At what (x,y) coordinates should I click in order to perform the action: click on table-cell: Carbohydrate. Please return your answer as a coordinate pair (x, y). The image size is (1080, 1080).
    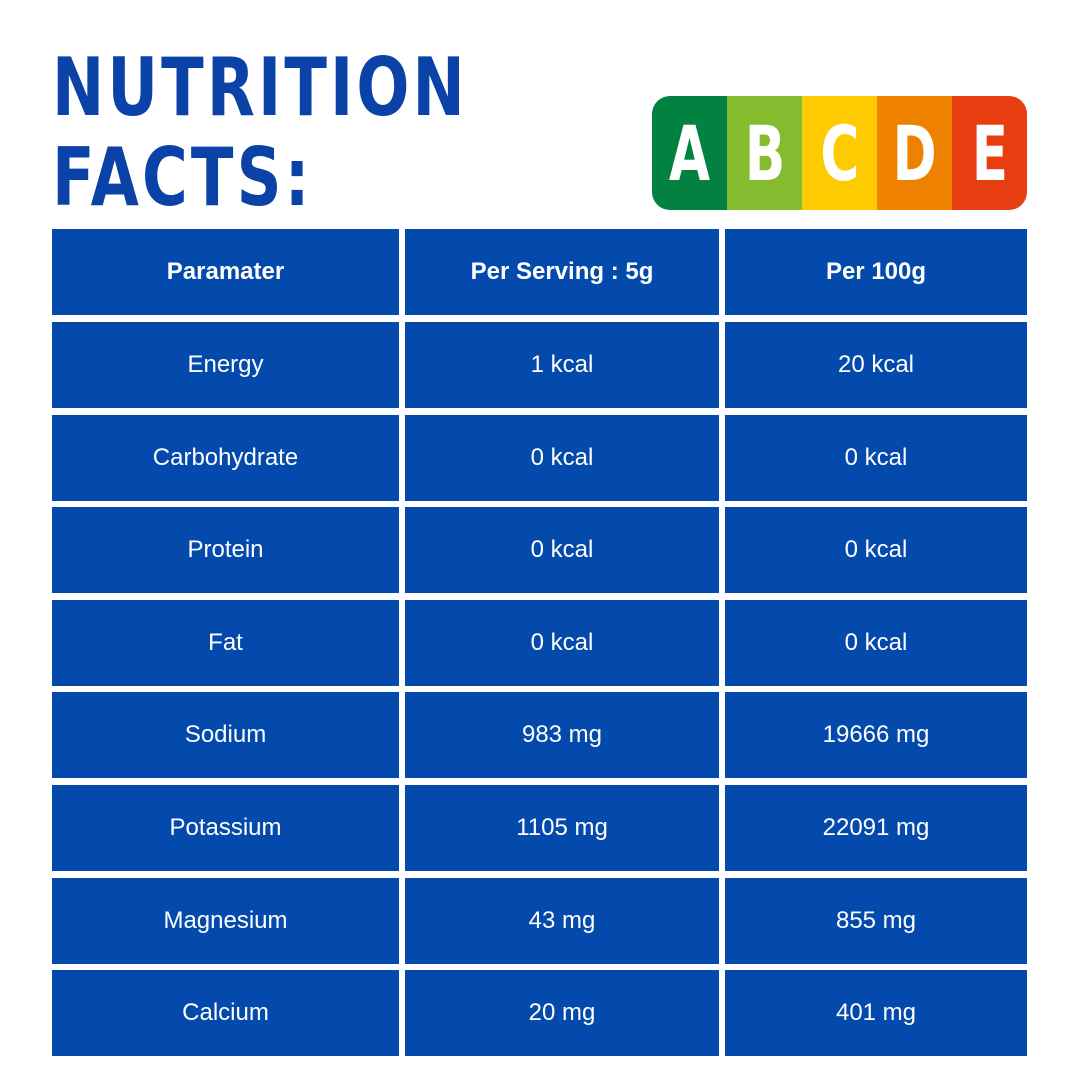
    Looking at the image, I should click on (225, 457).